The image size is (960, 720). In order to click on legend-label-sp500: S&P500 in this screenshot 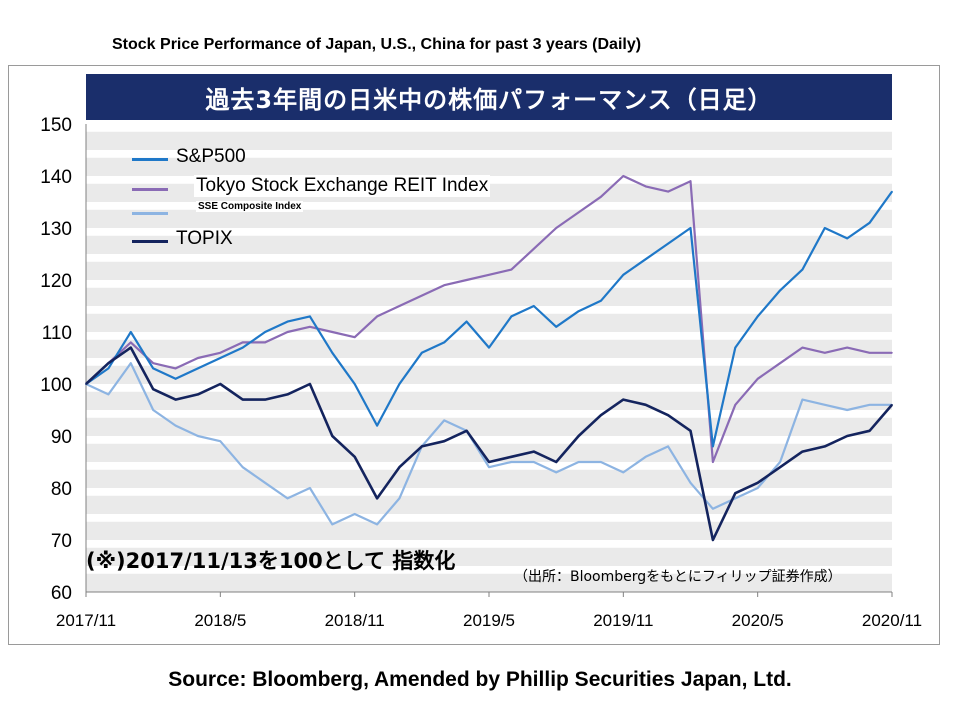, I will do `click(211, 156)`.